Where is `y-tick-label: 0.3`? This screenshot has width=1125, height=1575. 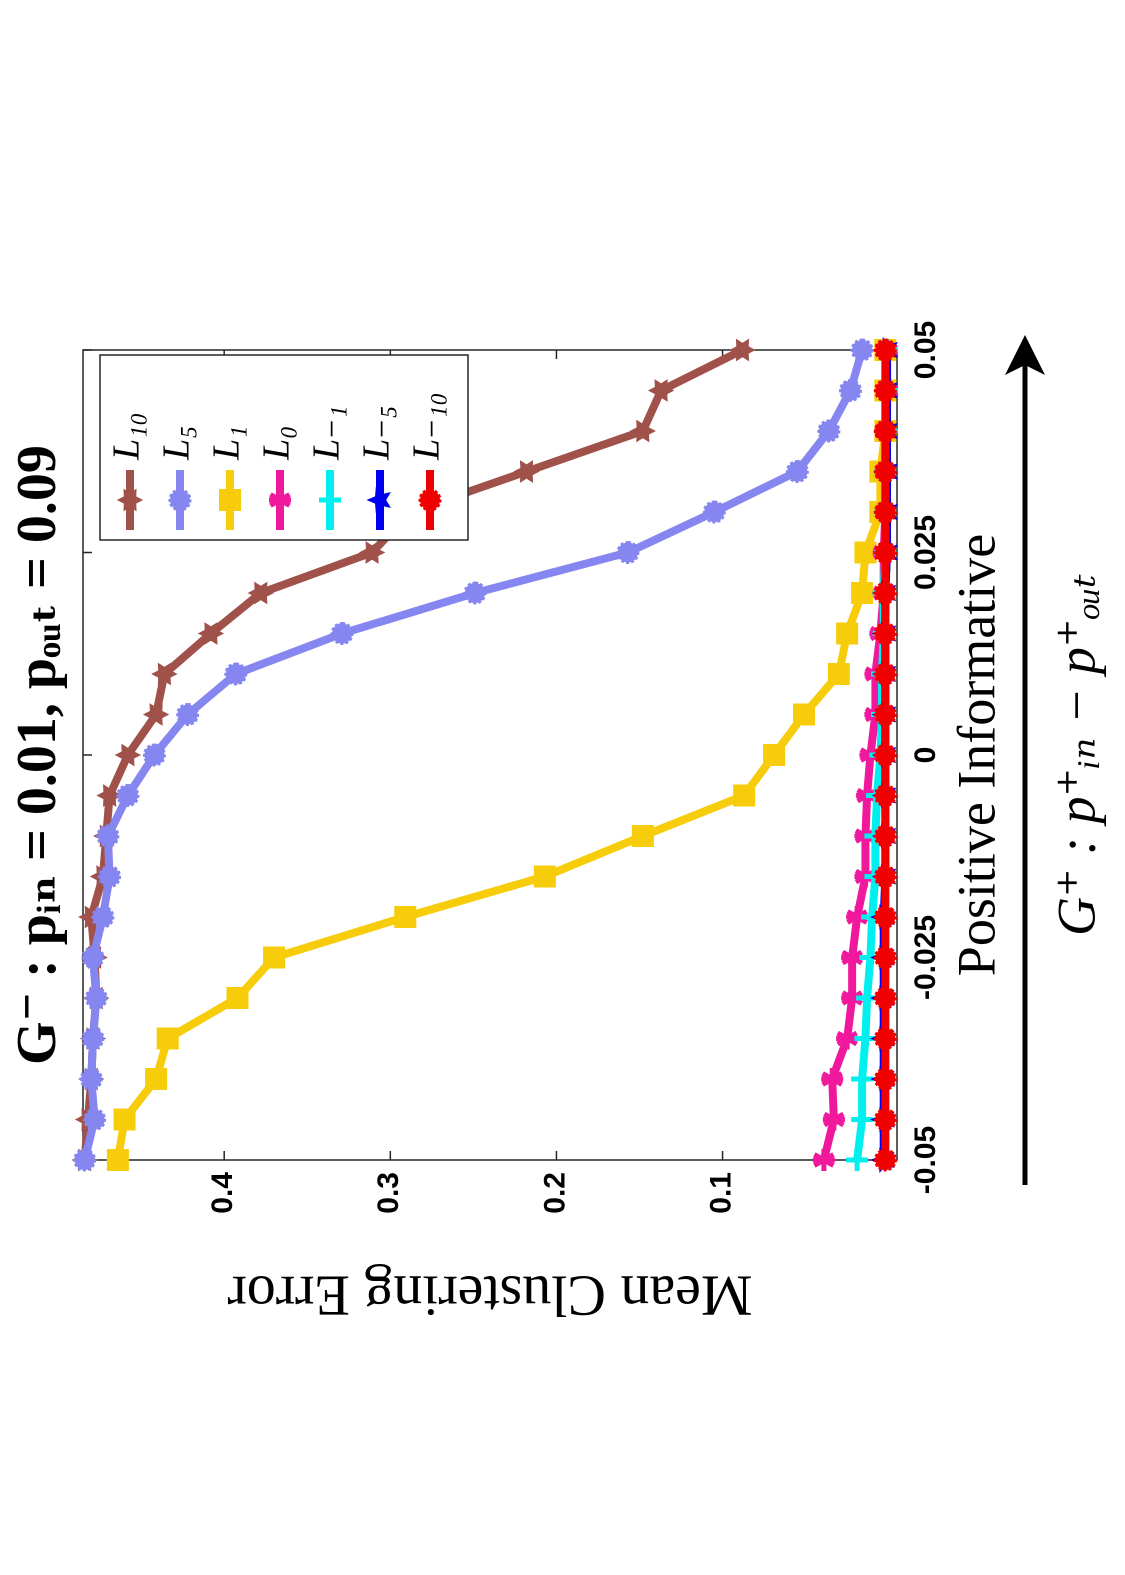 y-tick-label: 0.3 is located at coordinates (388, 1193).